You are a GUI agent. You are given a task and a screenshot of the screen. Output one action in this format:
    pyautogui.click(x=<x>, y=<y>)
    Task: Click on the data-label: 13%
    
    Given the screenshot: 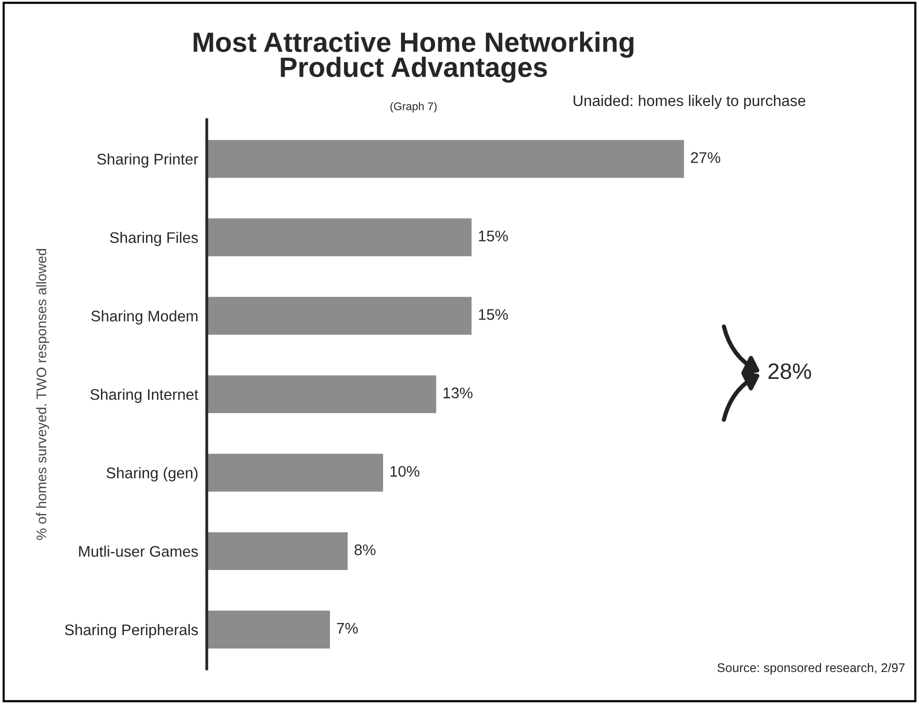 What is the action you would take?
    pyautogui.click(x=458, y=393)
    